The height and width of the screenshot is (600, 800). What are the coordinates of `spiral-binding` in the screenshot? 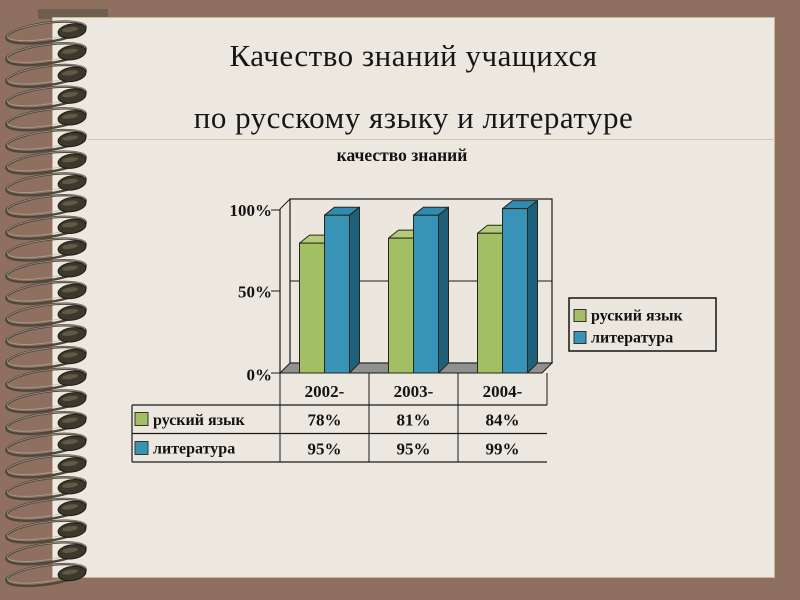 It's located at (46, 304).